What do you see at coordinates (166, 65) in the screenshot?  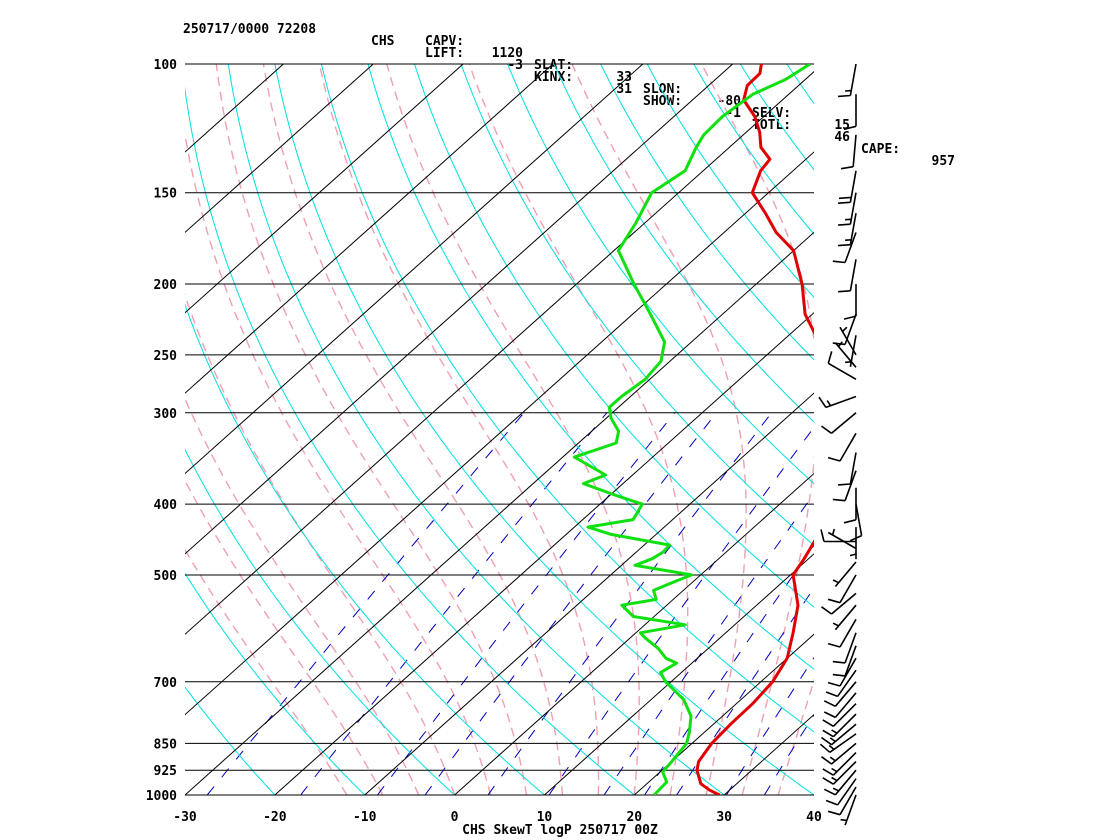 I see `pressure-tick-label: 100` at bounding box center [166, 65].